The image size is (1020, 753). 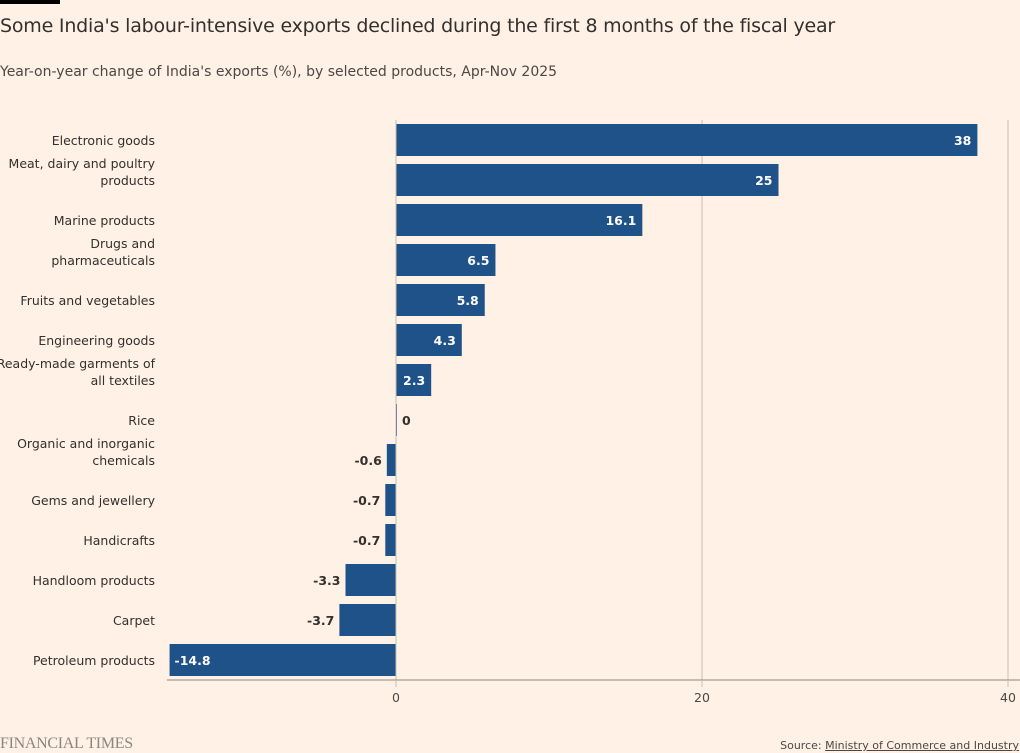 I want to click on data-label: 2.3, so click(x=414, y=380).